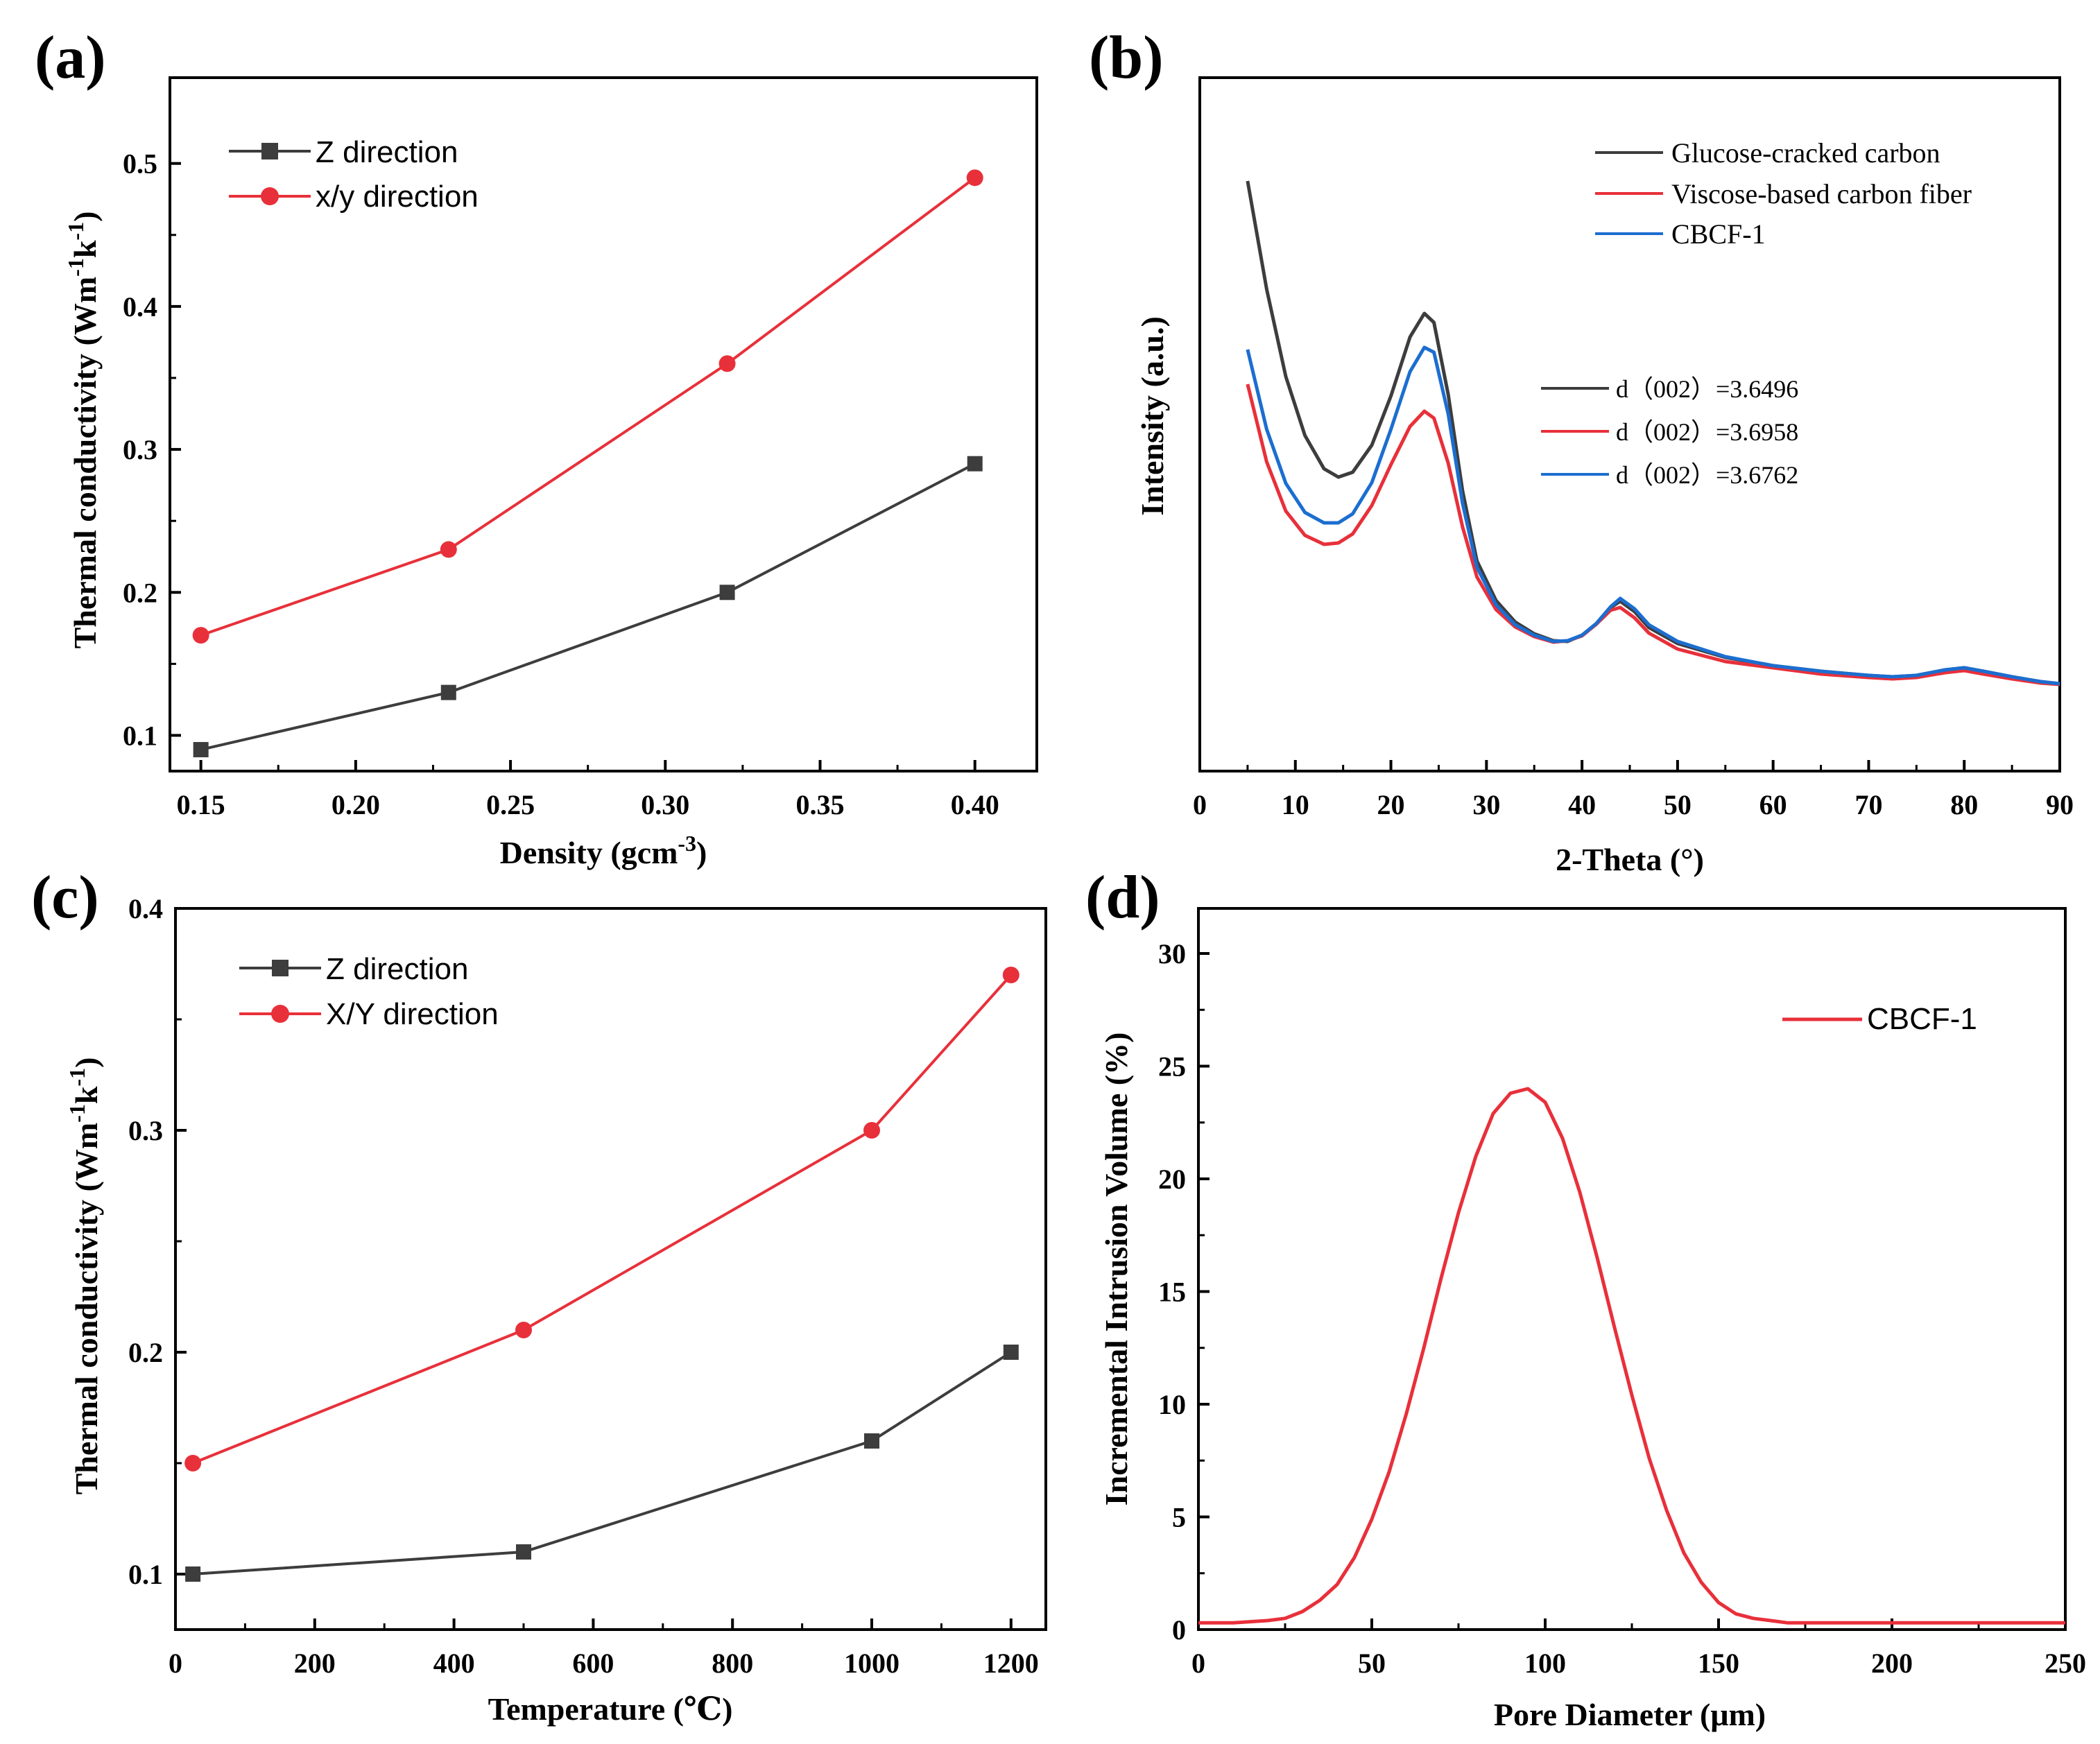  I want to click on legend-label-z-c: Z direction, so click(397, 969).